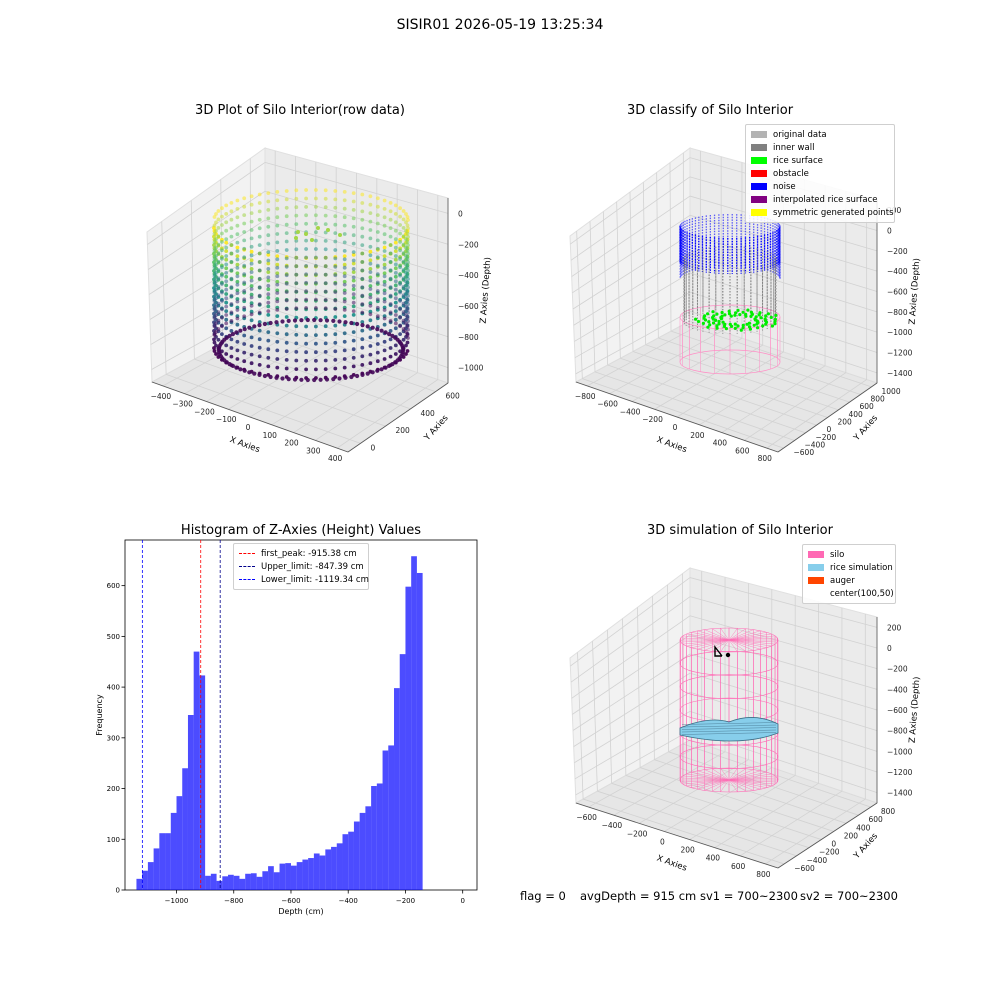  Describe the element at coordinates (820, 199) in the screenshot. I see `legend-item: interpolated rice surface` at that location.